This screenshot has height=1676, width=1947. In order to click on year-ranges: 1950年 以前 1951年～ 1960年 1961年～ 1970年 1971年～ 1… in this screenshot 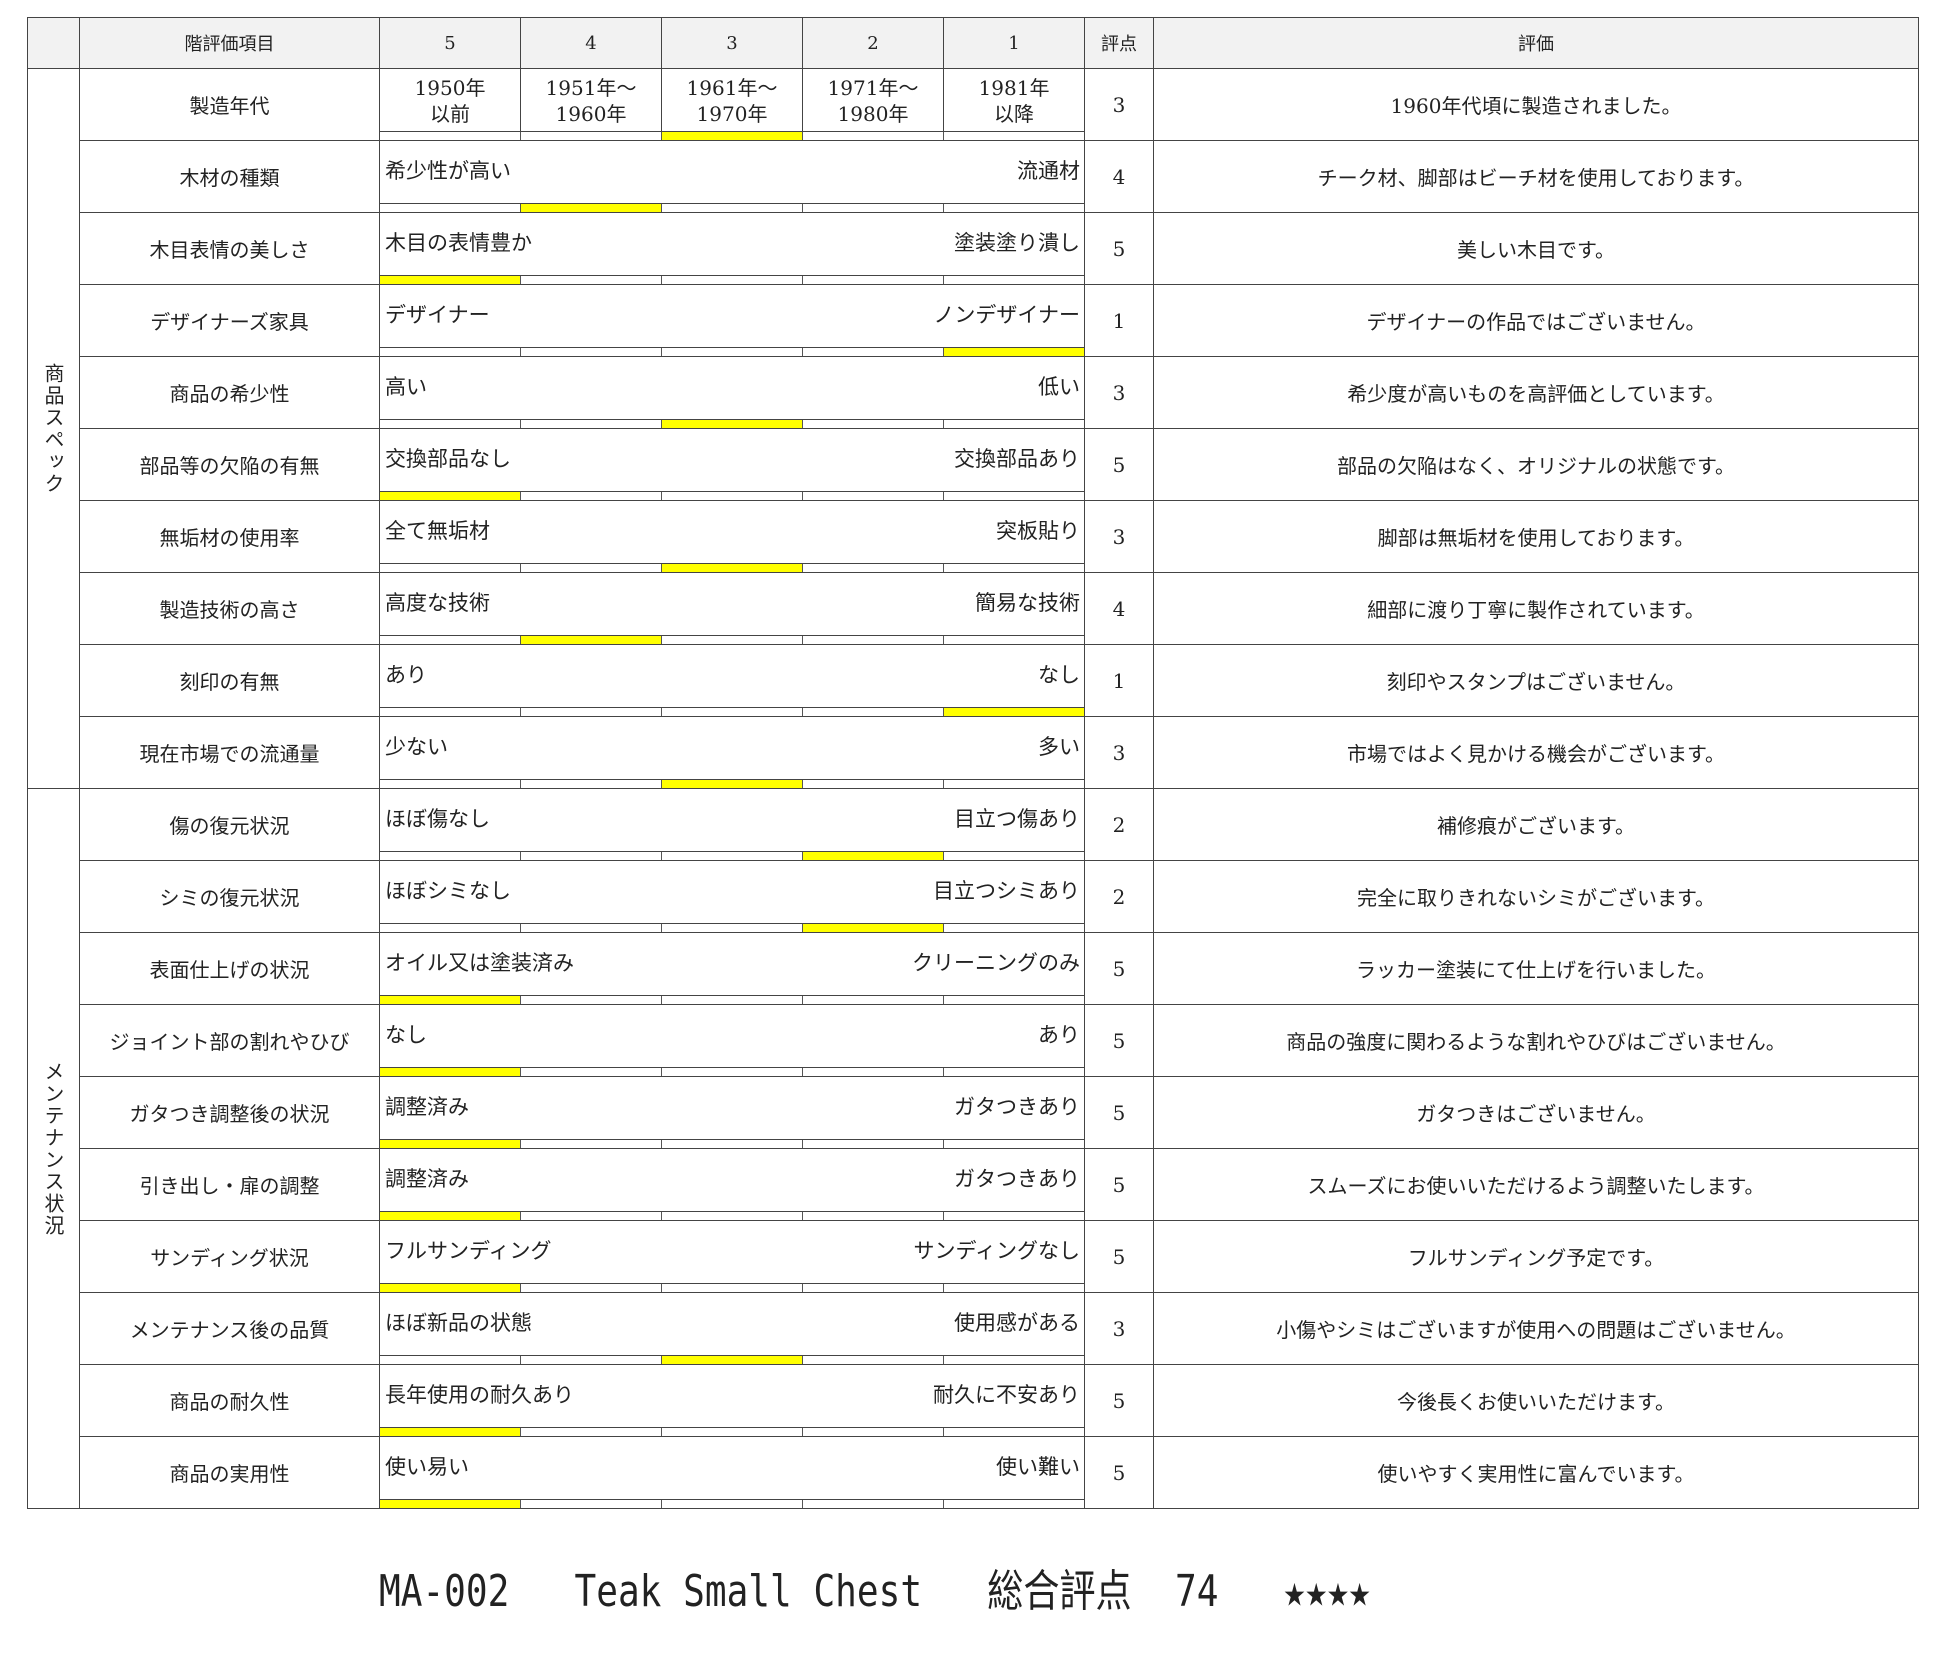, I will do `click(732, 100)`.